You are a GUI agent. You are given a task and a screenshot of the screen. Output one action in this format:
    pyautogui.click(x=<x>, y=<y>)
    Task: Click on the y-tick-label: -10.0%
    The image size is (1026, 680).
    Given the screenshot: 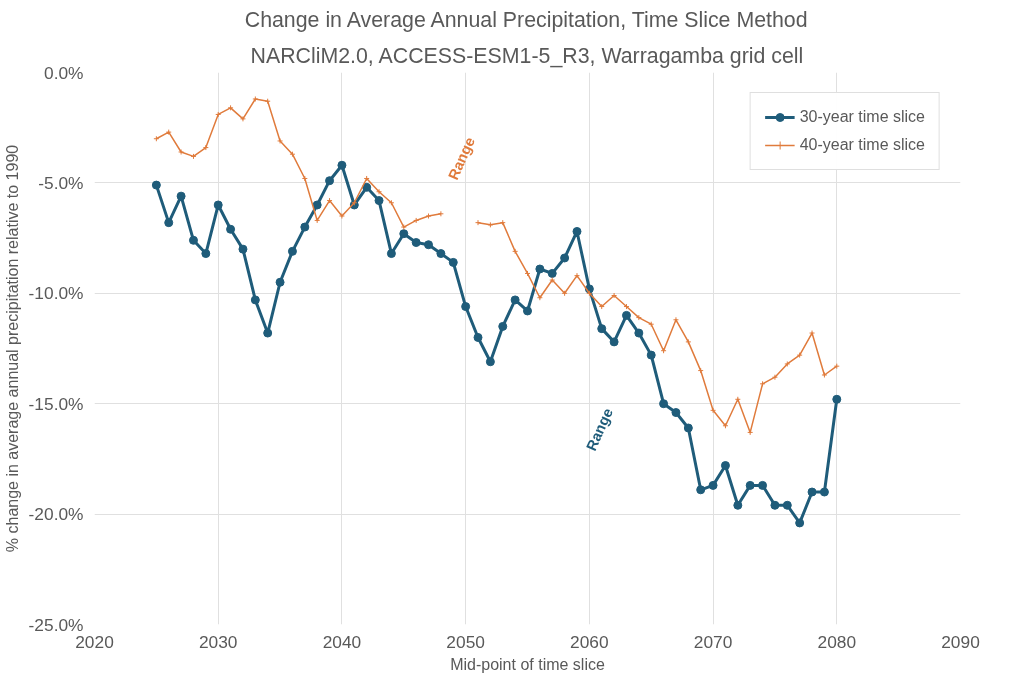 What is the action you would take?
    pyautogui.click(x=56, y=293)
    